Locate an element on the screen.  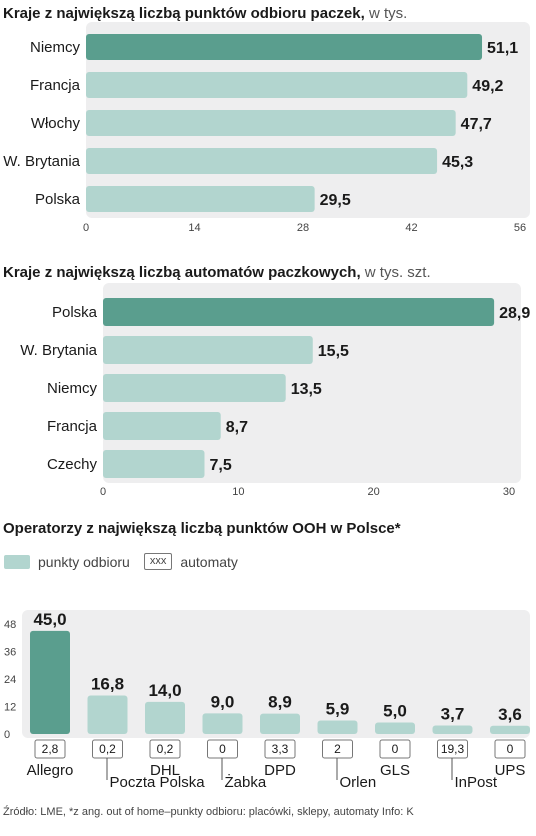
chart3-category-label: Żabka is located at coordinates (246, 782).